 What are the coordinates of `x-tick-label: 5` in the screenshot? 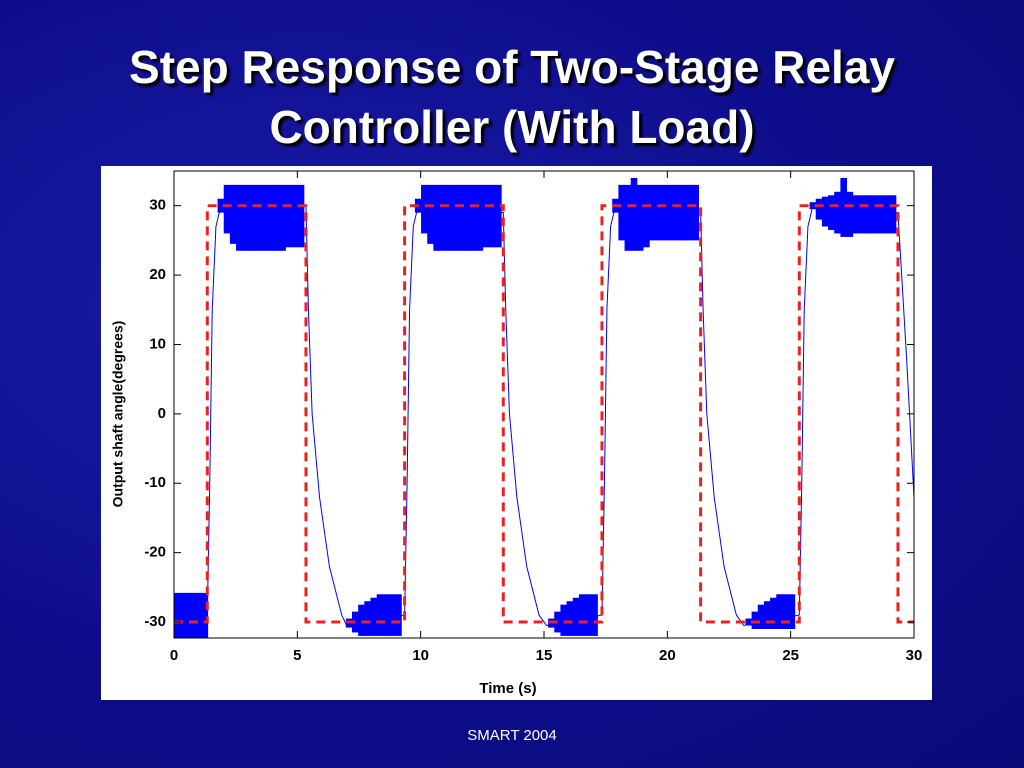 It's located at (297, 655).